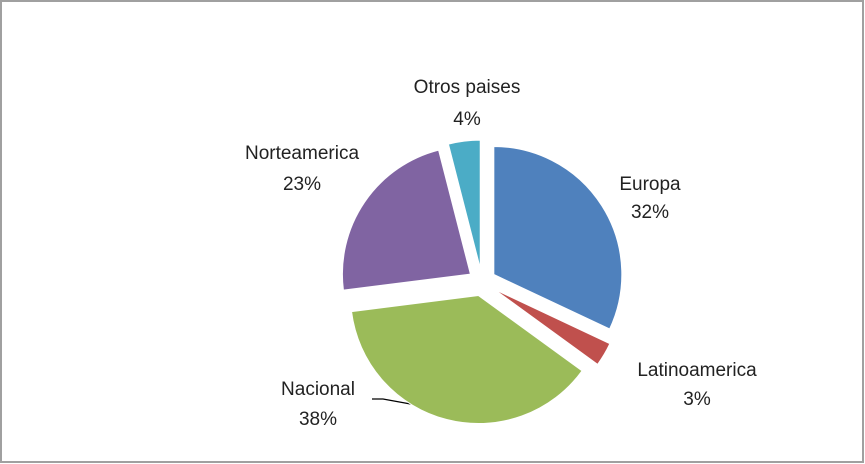 This screenshot has height=464, width=865. I want to click on slice-label: Otros paises, so click(467, 87).